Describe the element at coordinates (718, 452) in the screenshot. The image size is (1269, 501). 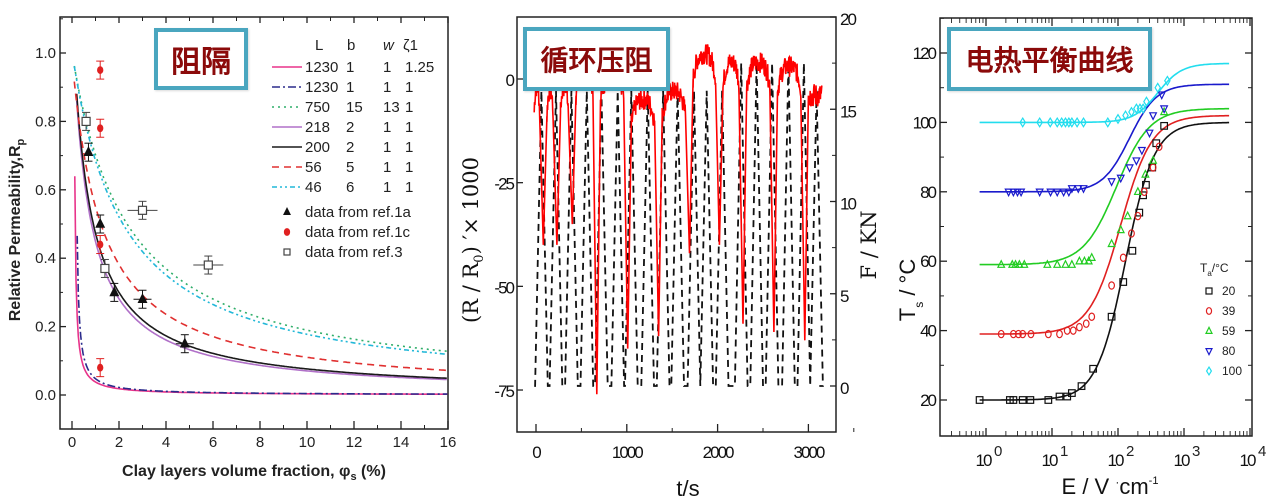
I see `x-tick-label: 2000` at that location.